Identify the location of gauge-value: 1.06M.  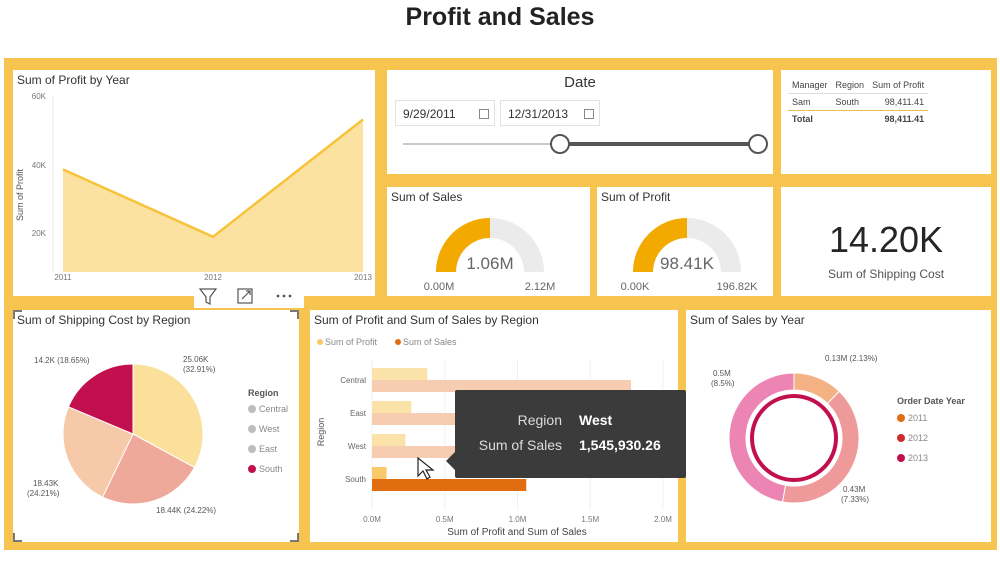
(489, 263).